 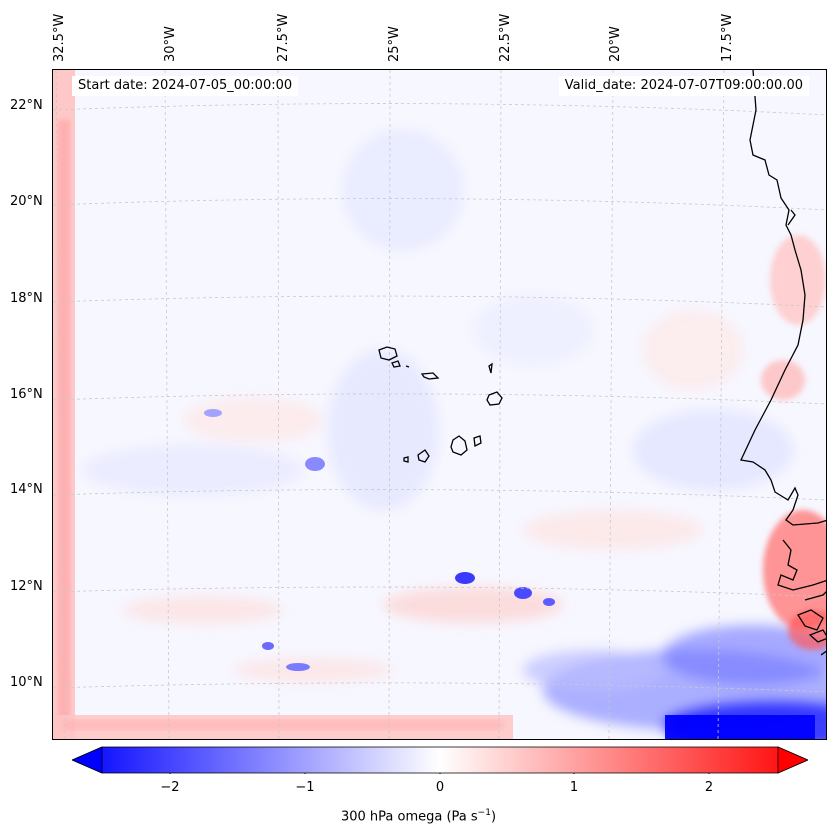 I want to click on lon-label-32-5w: 32.5°W, so click(x=59, y=37).